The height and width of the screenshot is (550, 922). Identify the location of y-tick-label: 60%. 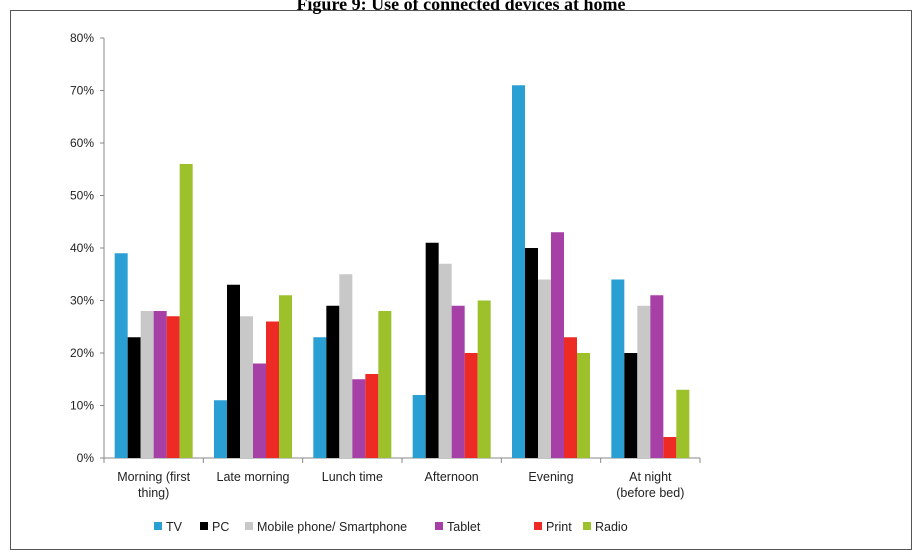
(82, 143).